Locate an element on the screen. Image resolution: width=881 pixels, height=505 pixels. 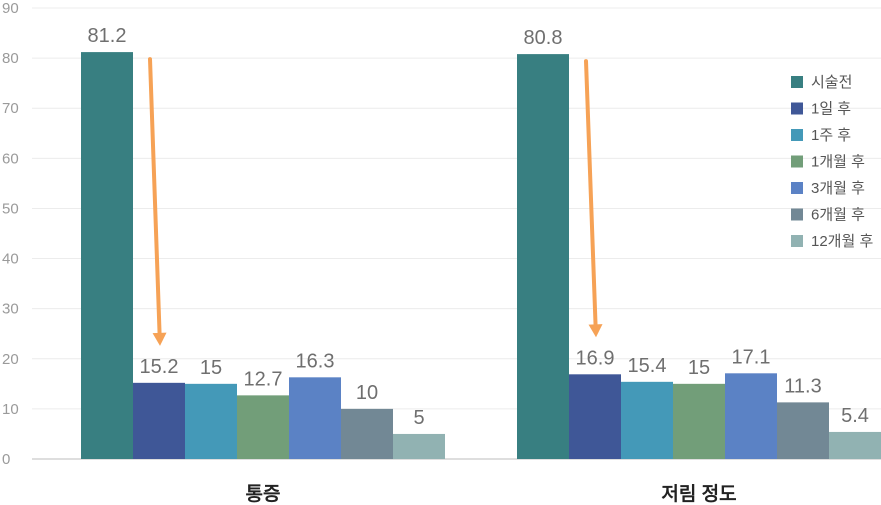
bar-value-label: 5.4 is located at coordinates (855, 416).